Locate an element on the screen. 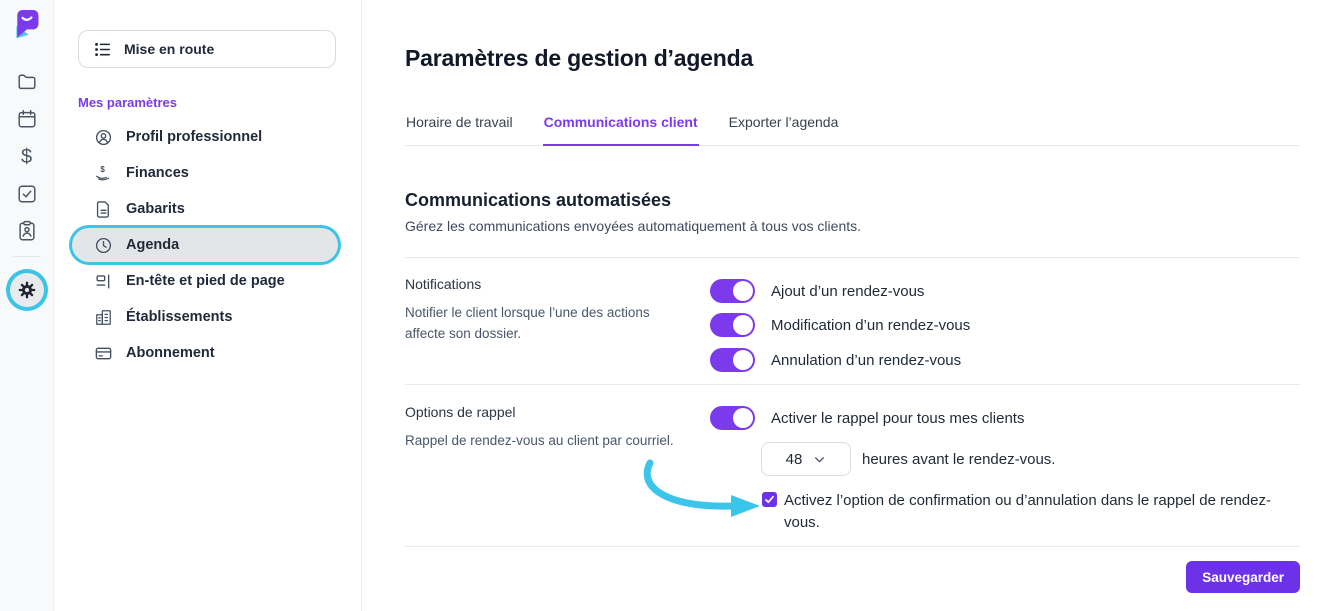 This screenshot has height=611, width=1330. check-icon is located at coordinates (769, 499).